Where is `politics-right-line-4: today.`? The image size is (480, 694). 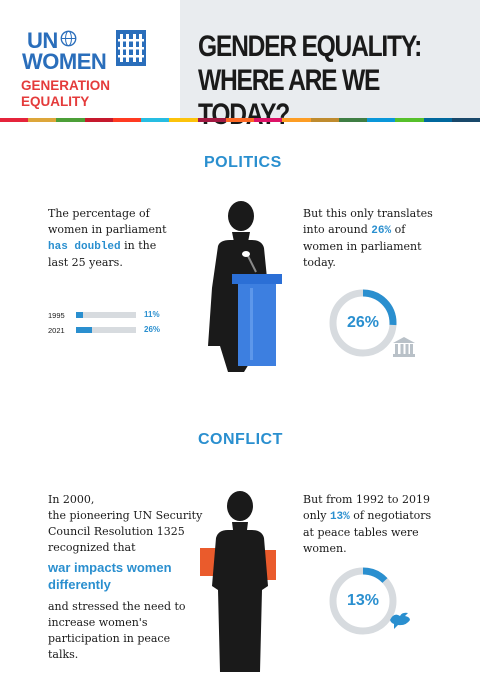 politics-right-line-4: today. is located at coordinates (319, 262).